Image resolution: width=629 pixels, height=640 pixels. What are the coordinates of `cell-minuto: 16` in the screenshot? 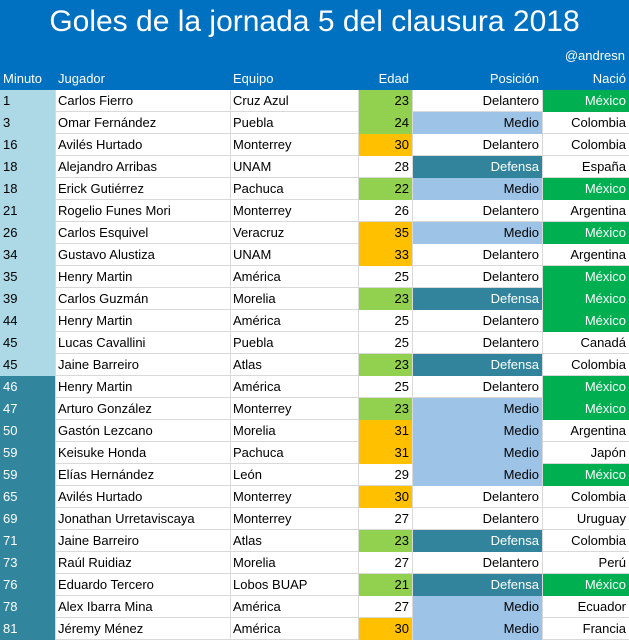 It's located at (27, 145).